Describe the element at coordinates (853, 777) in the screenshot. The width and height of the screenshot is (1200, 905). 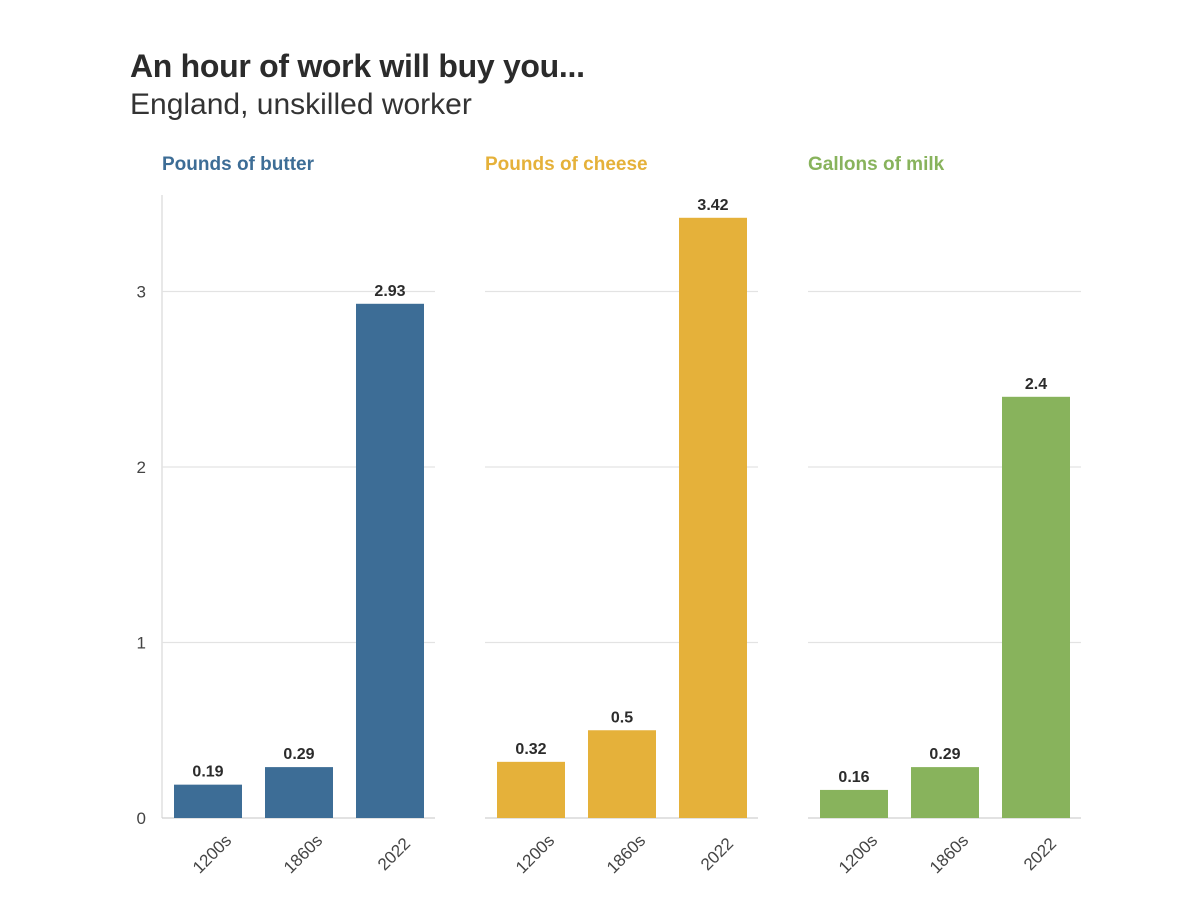
I see `bar-value-label: 0.16` at that location.